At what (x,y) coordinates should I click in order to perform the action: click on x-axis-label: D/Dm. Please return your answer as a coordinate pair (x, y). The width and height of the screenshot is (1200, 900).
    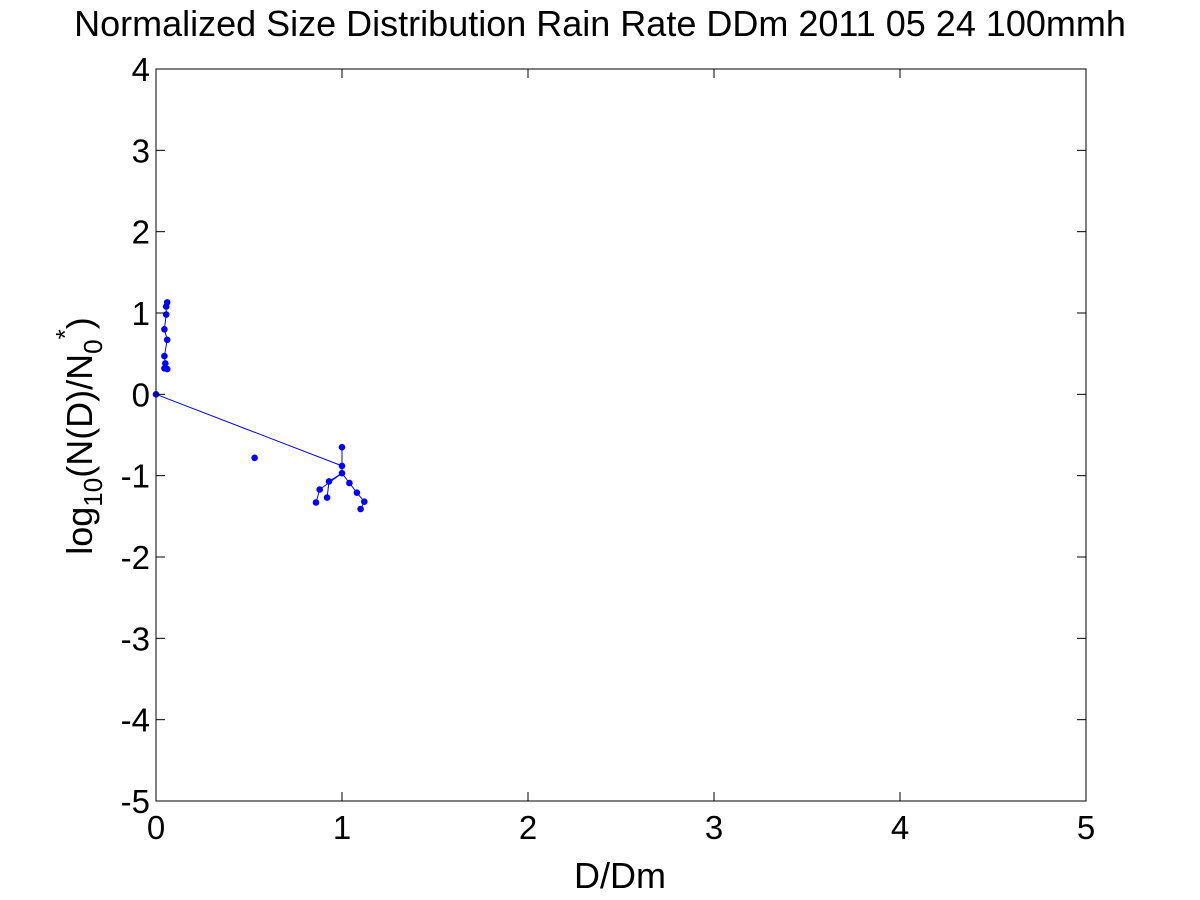
    Looking at the image, I should click on (620, 875).